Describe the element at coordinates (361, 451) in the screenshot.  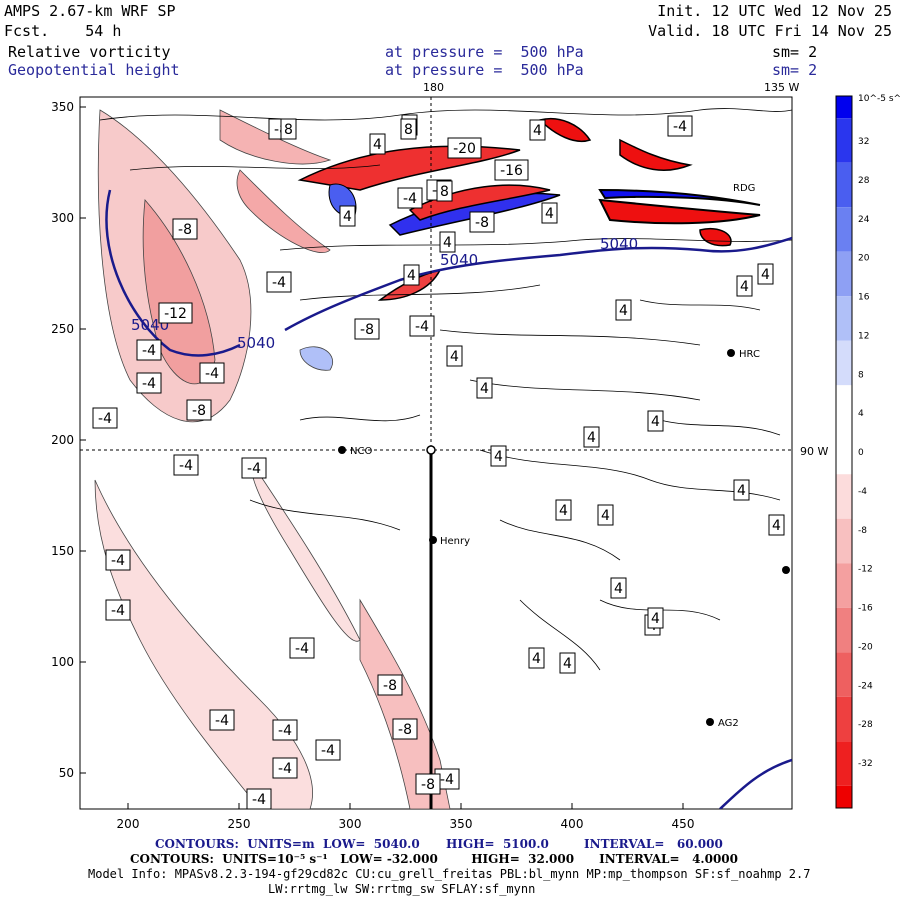
I see `station-label: NCO` at that location.